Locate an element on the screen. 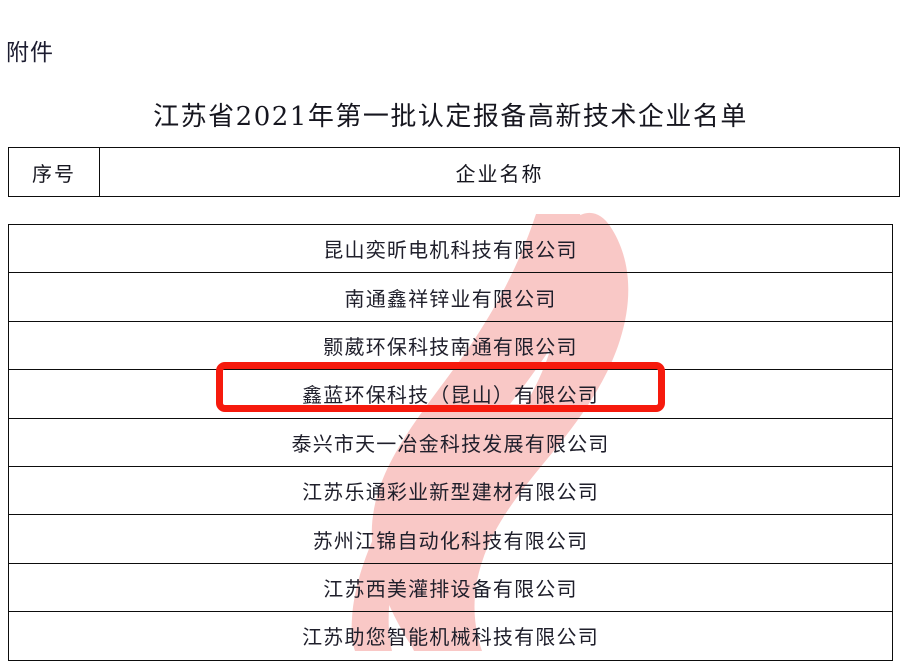  table-row: 江苏西美灌排设备有限公司 is located at coordinates (450, 588).